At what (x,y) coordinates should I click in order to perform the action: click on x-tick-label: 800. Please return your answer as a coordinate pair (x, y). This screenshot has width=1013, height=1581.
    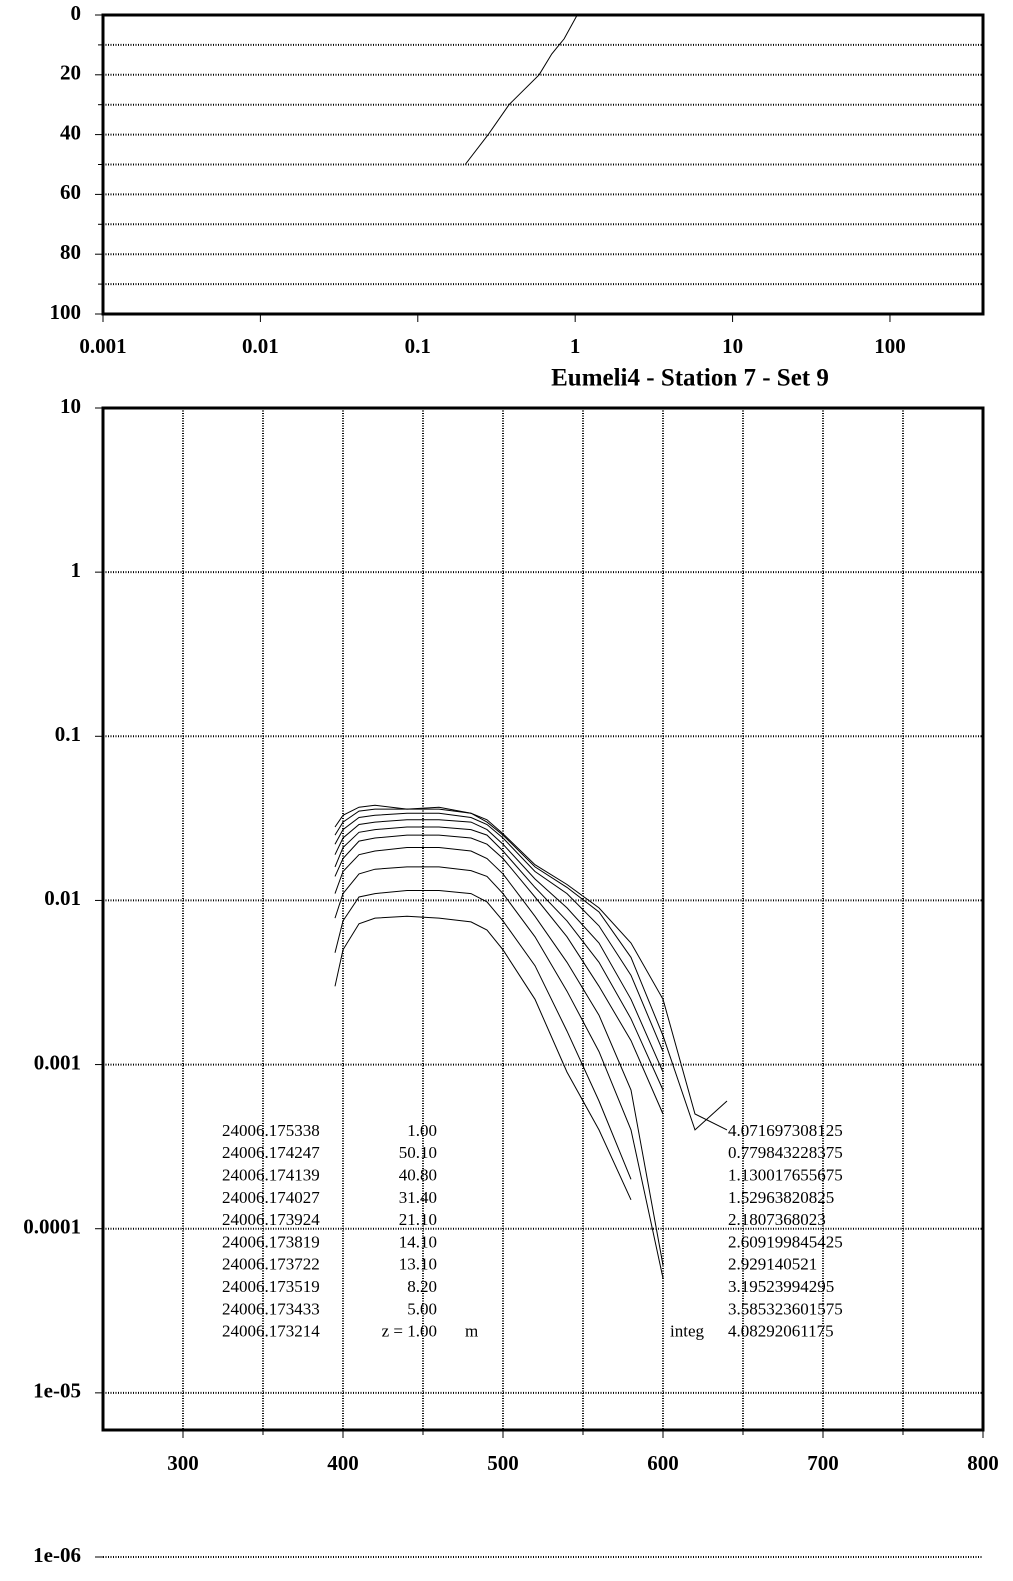
    Looking at the image, I should click on (983, 1463).